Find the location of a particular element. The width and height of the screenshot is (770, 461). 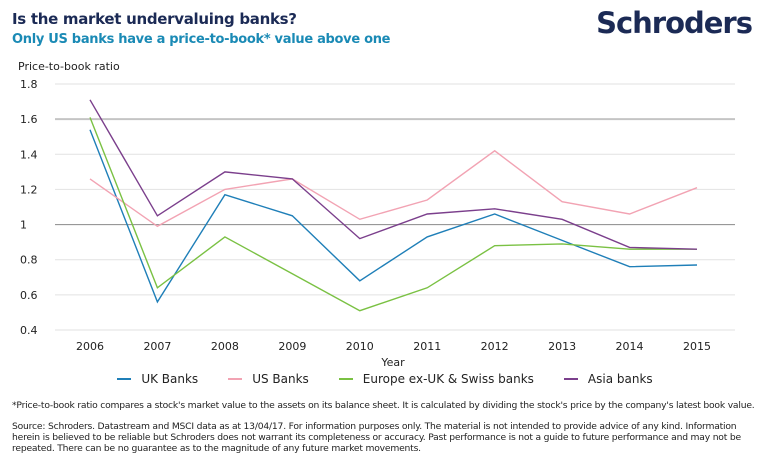

x-tick-label: 2008 is located at coordinates (225, 346).